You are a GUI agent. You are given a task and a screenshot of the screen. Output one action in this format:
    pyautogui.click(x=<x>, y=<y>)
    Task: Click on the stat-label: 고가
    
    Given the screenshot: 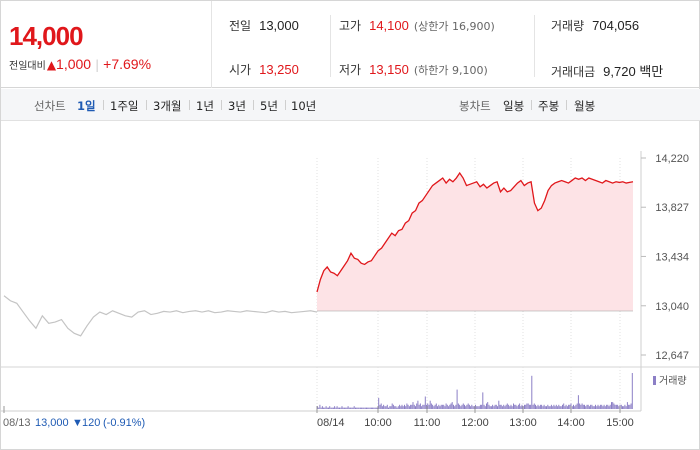 What is the action you would take?
    pyautogui.click(x=350, y=26)
    